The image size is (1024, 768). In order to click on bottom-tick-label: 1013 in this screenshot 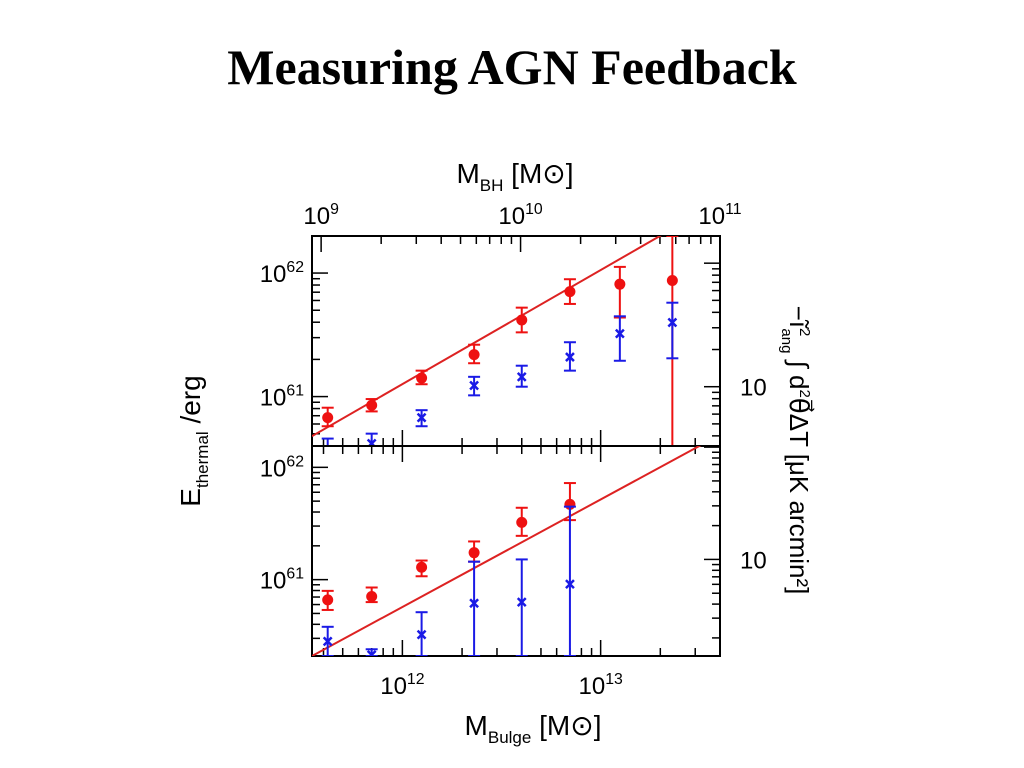, I will do `click(600, 685)`.